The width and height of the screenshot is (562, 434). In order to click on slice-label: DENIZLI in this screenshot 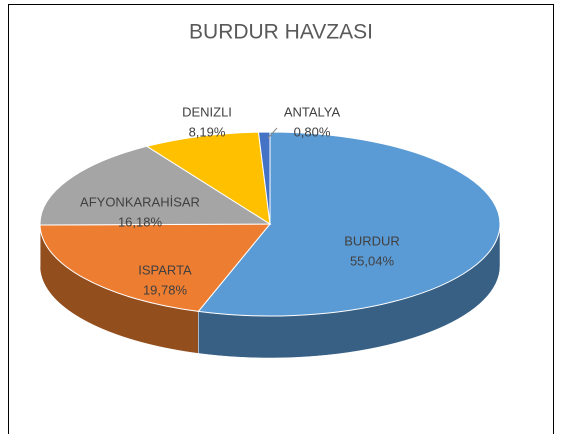, I will do `click(207, 111)`.